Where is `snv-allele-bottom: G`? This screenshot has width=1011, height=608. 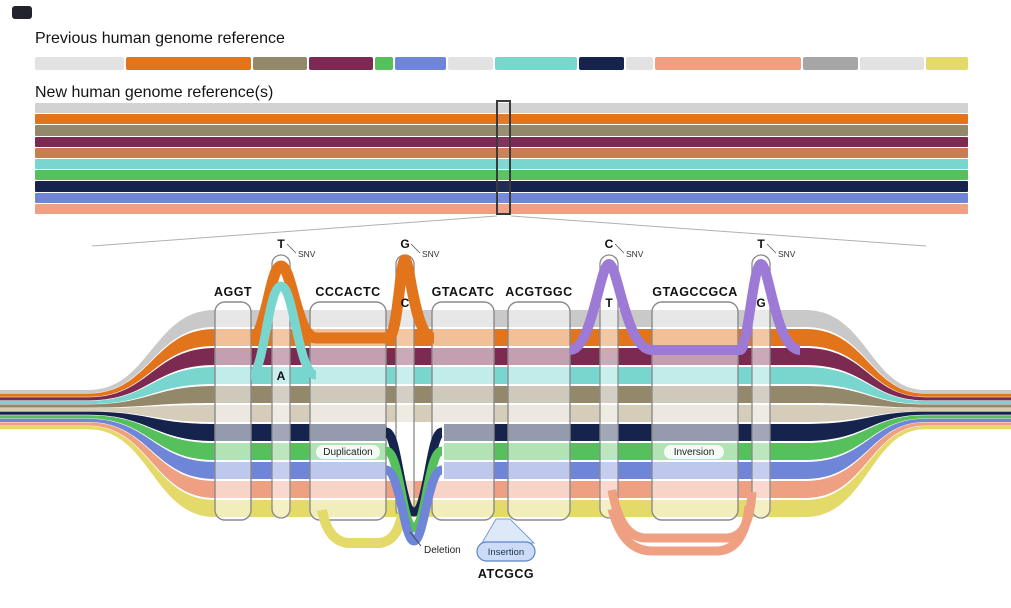 snv-allele-bottom: G is located at coordinates (760, 303).